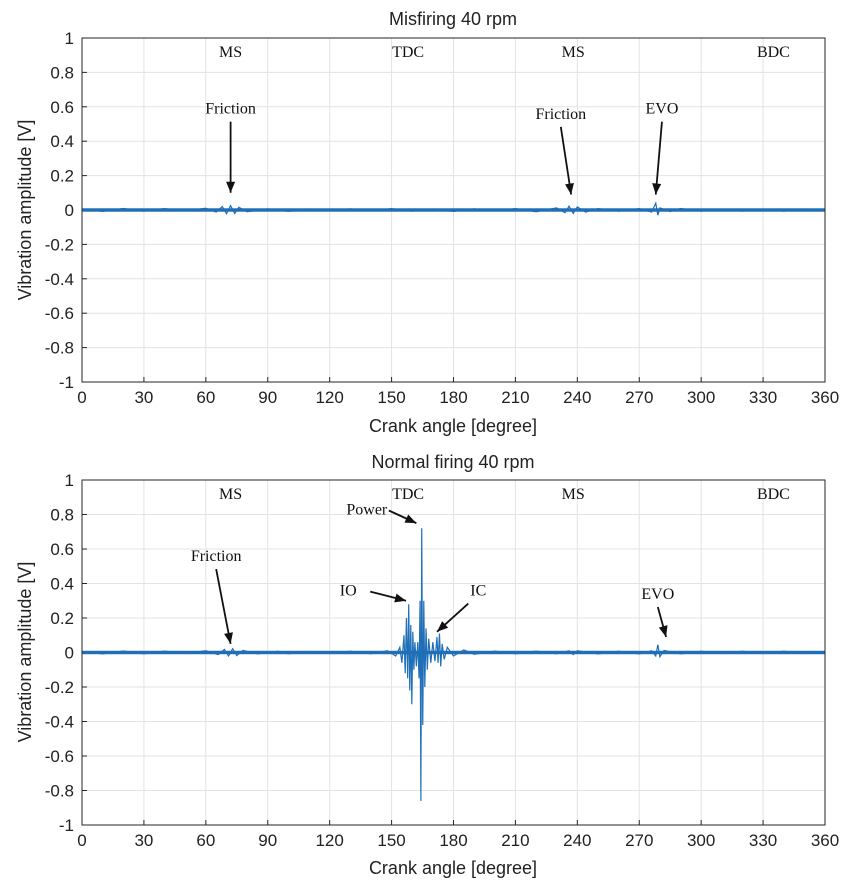  What do you see at coordinates (452, 462) in the screenshot?
I see `panel-title: Normal firing 40 rpm` at bounding box center [452, 462].